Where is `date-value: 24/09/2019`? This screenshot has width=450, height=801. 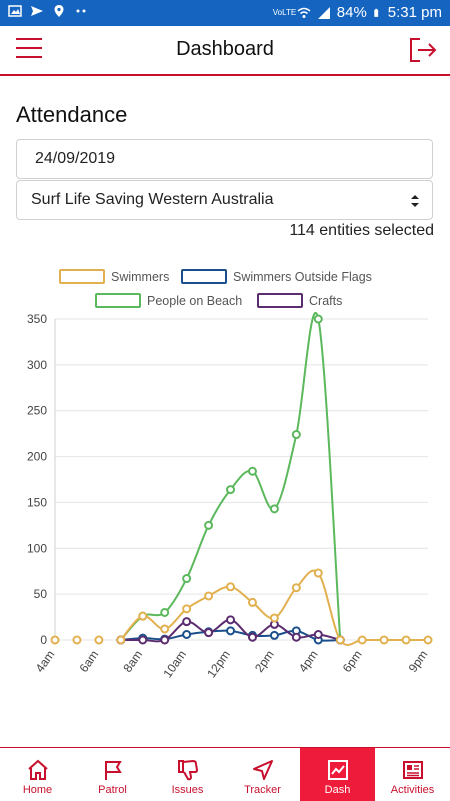
date-value: 24/09/2019 is located at coordinates (75, 158).